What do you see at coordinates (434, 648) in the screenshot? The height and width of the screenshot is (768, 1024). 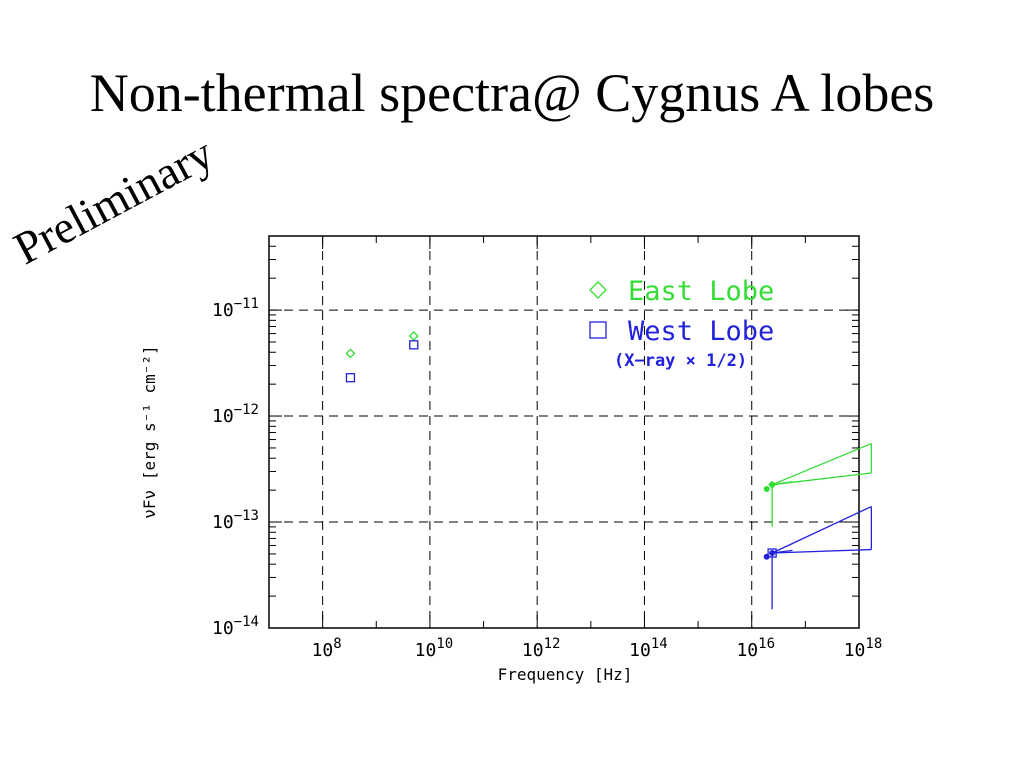 I see `x-tick-label: 1010` at bounding box center [434, 648].